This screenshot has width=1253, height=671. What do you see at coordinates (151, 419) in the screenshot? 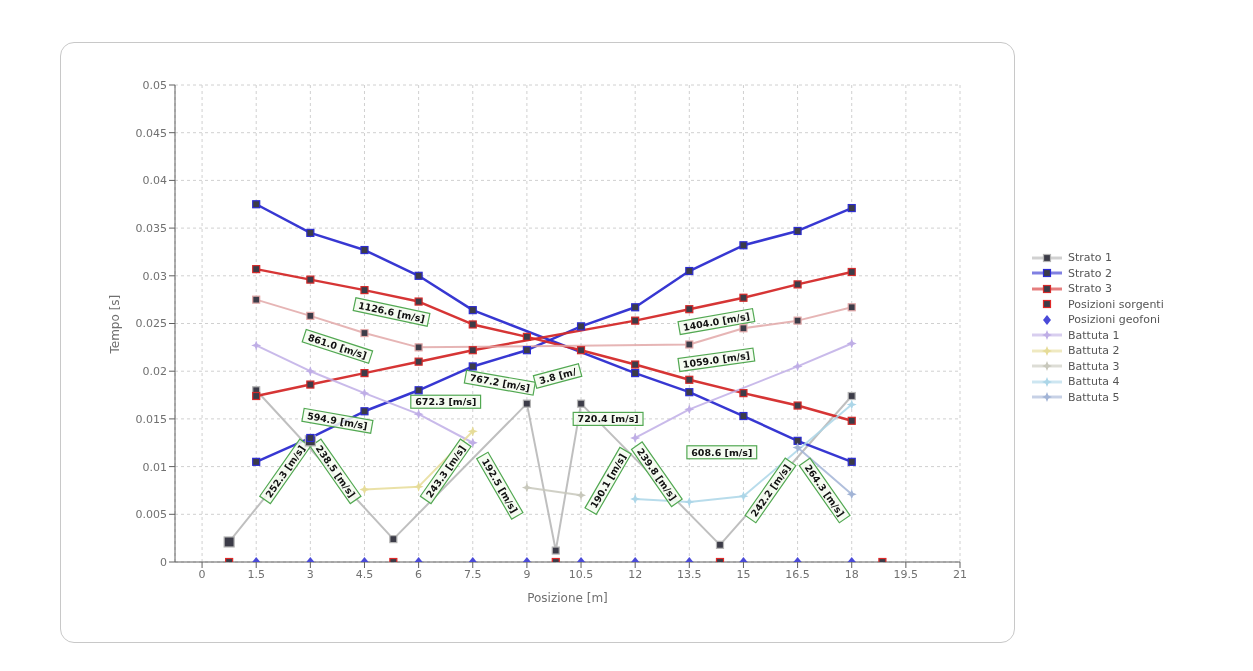
I see `y-tick-label: 0.015` at bounding box center [151, 419].